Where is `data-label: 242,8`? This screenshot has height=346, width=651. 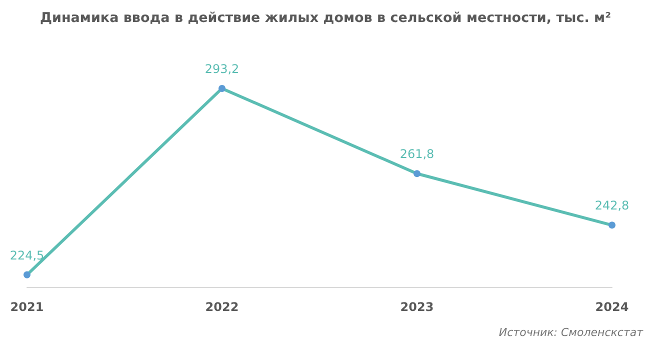
data-label: 242,8 is located at coordinates (612, 205).